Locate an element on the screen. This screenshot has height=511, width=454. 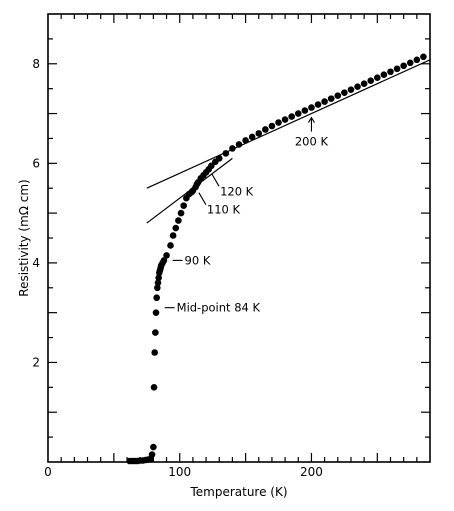
x-axis-label: Temperature (K) is located at coordinates (238, 492).